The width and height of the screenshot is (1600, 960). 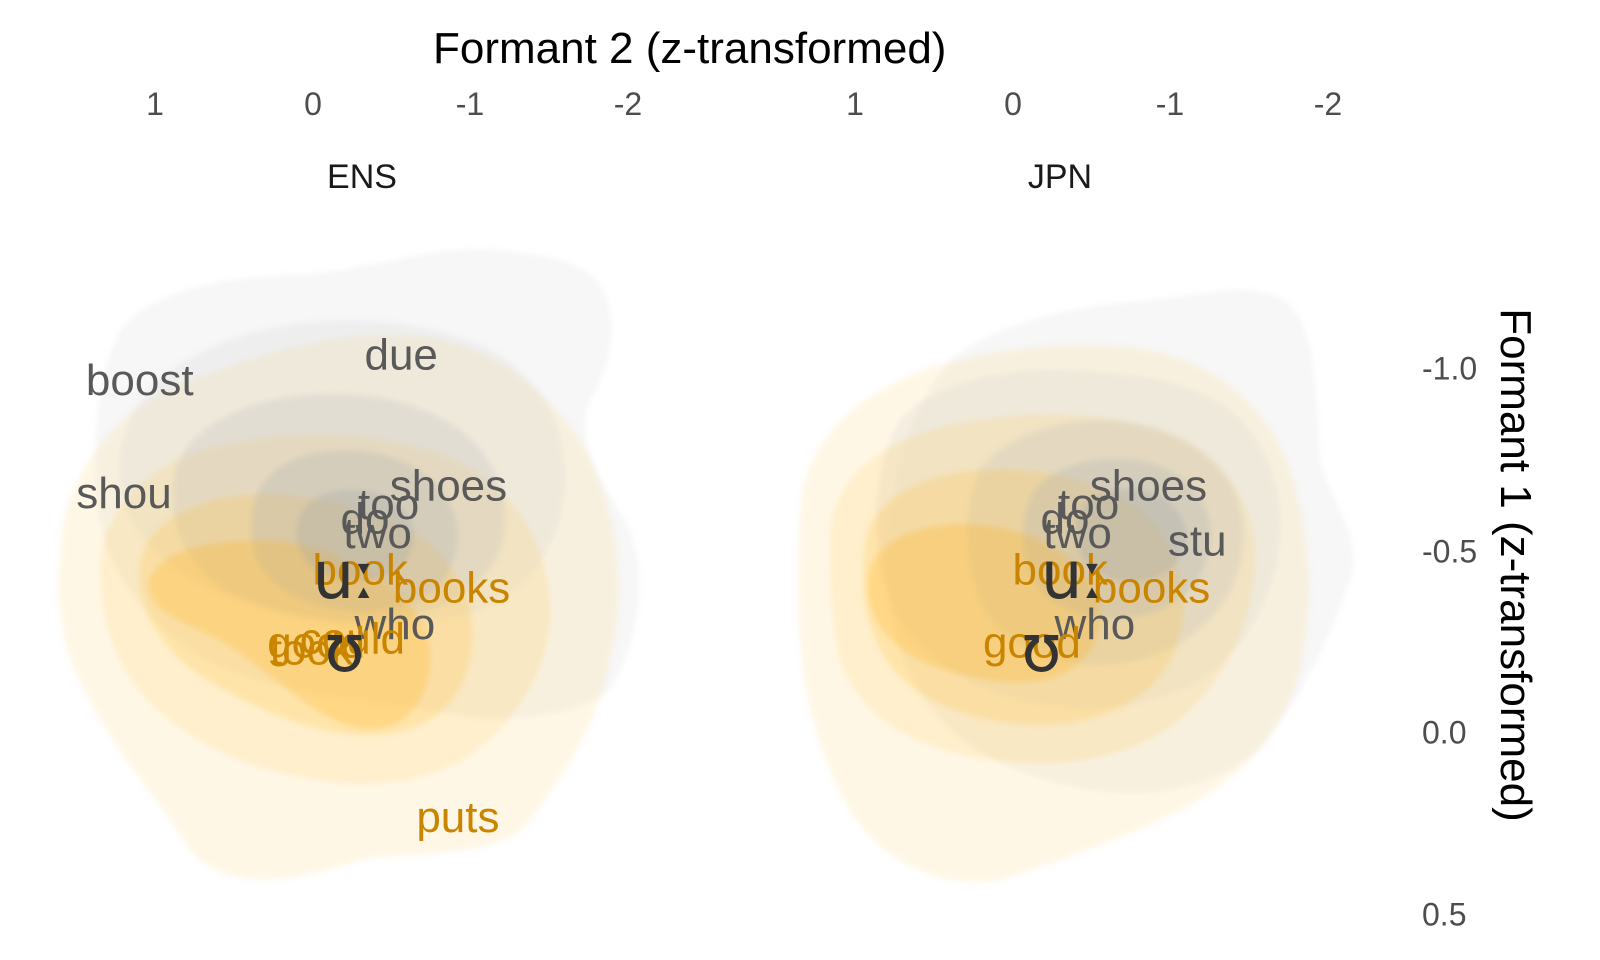 What do you see at coordinates (361, 569) in the screenshot?
I see `ens-word-book-7: book` at bounding box center [361, 569].